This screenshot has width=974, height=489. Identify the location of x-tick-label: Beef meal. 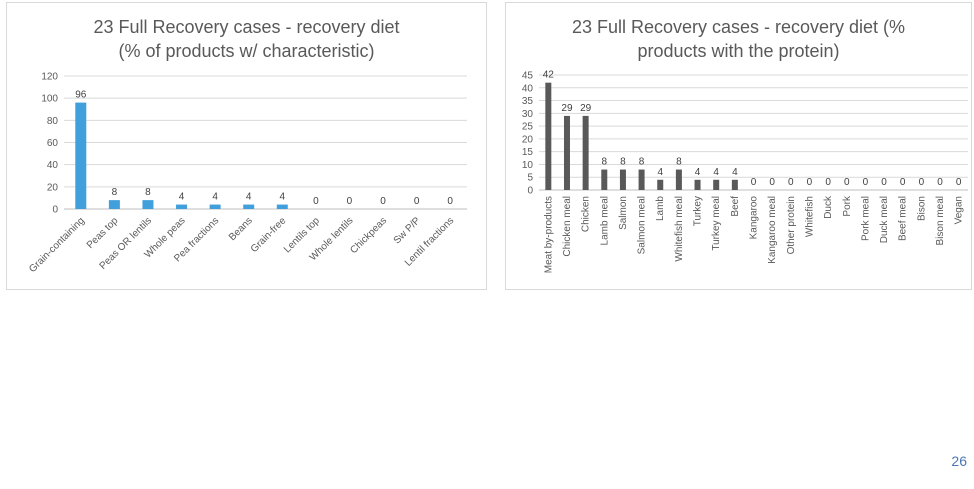
(903, 218).